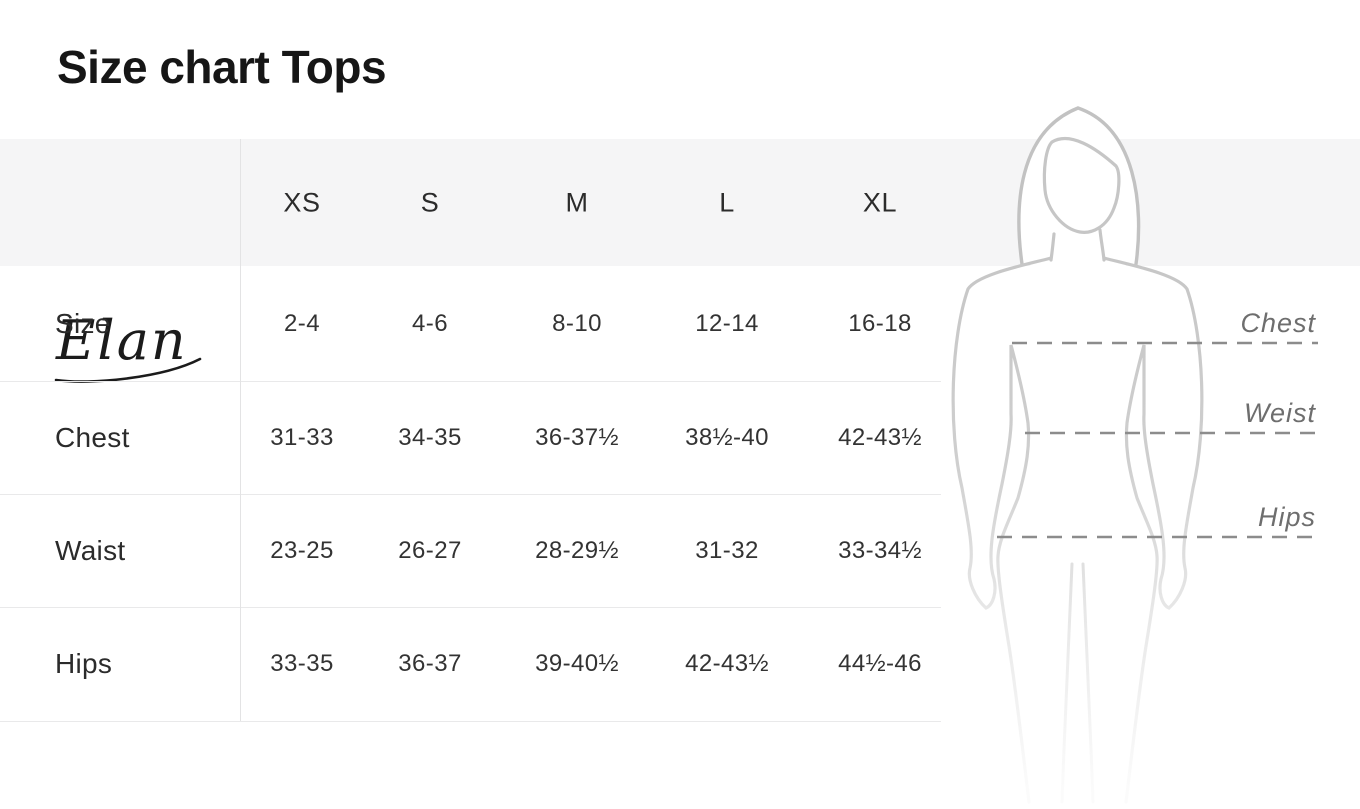  I want to click on column-header-xl: XL, so click(880, 202).